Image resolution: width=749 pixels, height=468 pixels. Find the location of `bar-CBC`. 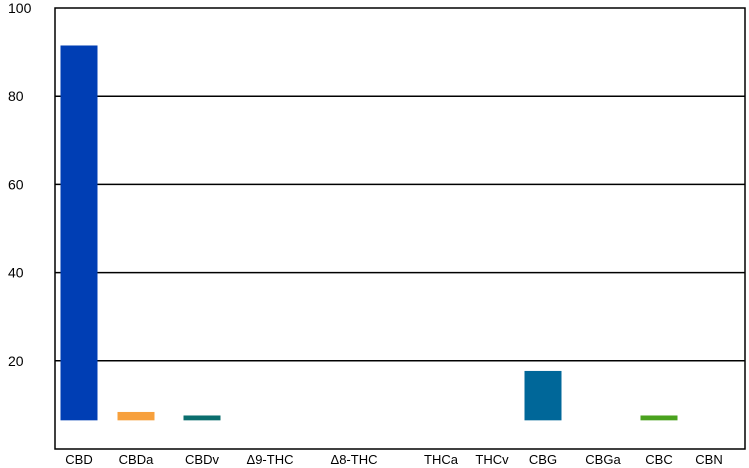

bar-CBC is located at coordinates (659, 418).